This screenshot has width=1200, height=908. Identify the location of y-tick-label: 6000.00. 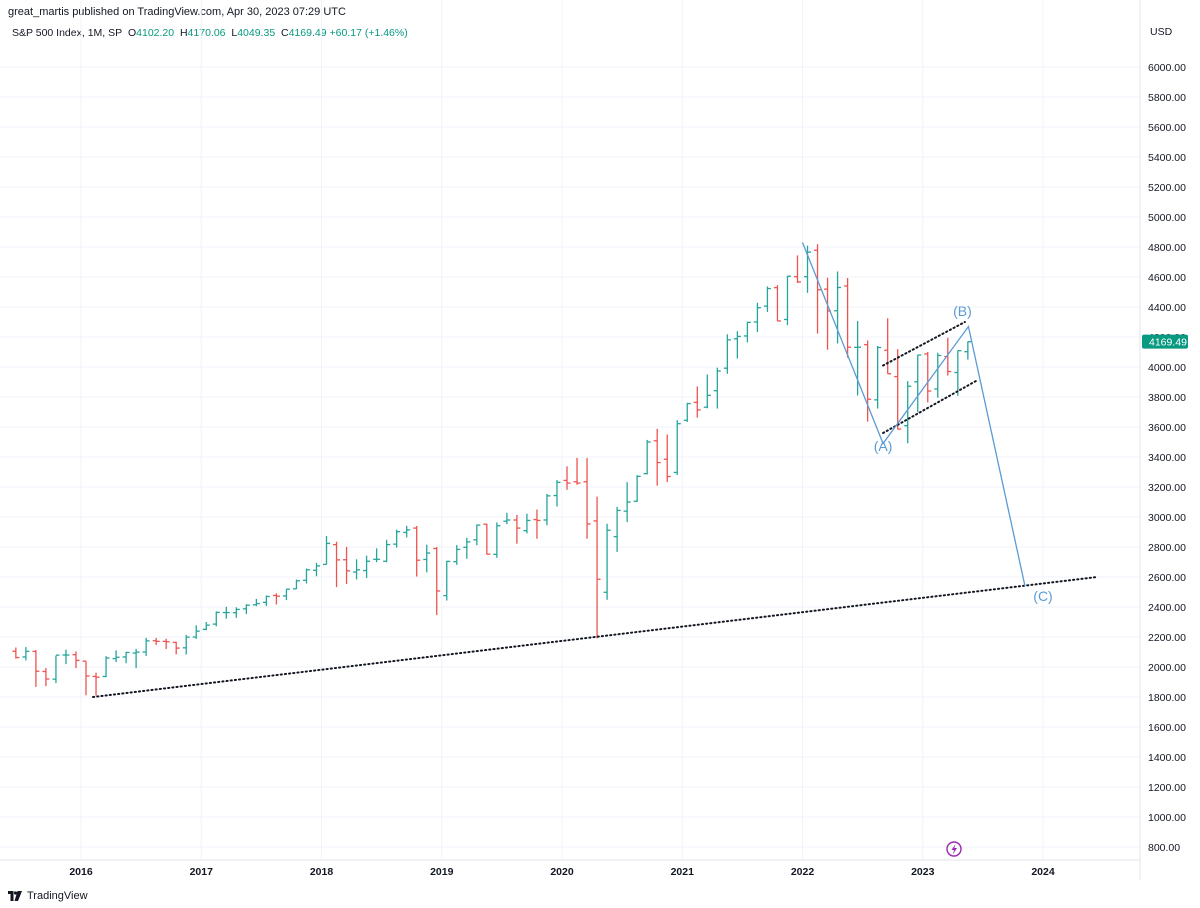
(1167, 68).